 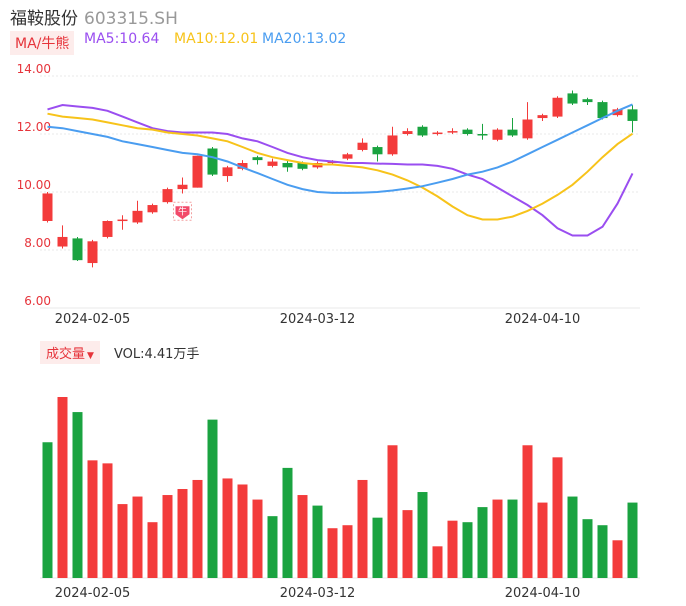 What do you see at coordinates (34, 127) in the screenshot?
I see `y-tick-label: 12.00` at bounding box center [34, 127].